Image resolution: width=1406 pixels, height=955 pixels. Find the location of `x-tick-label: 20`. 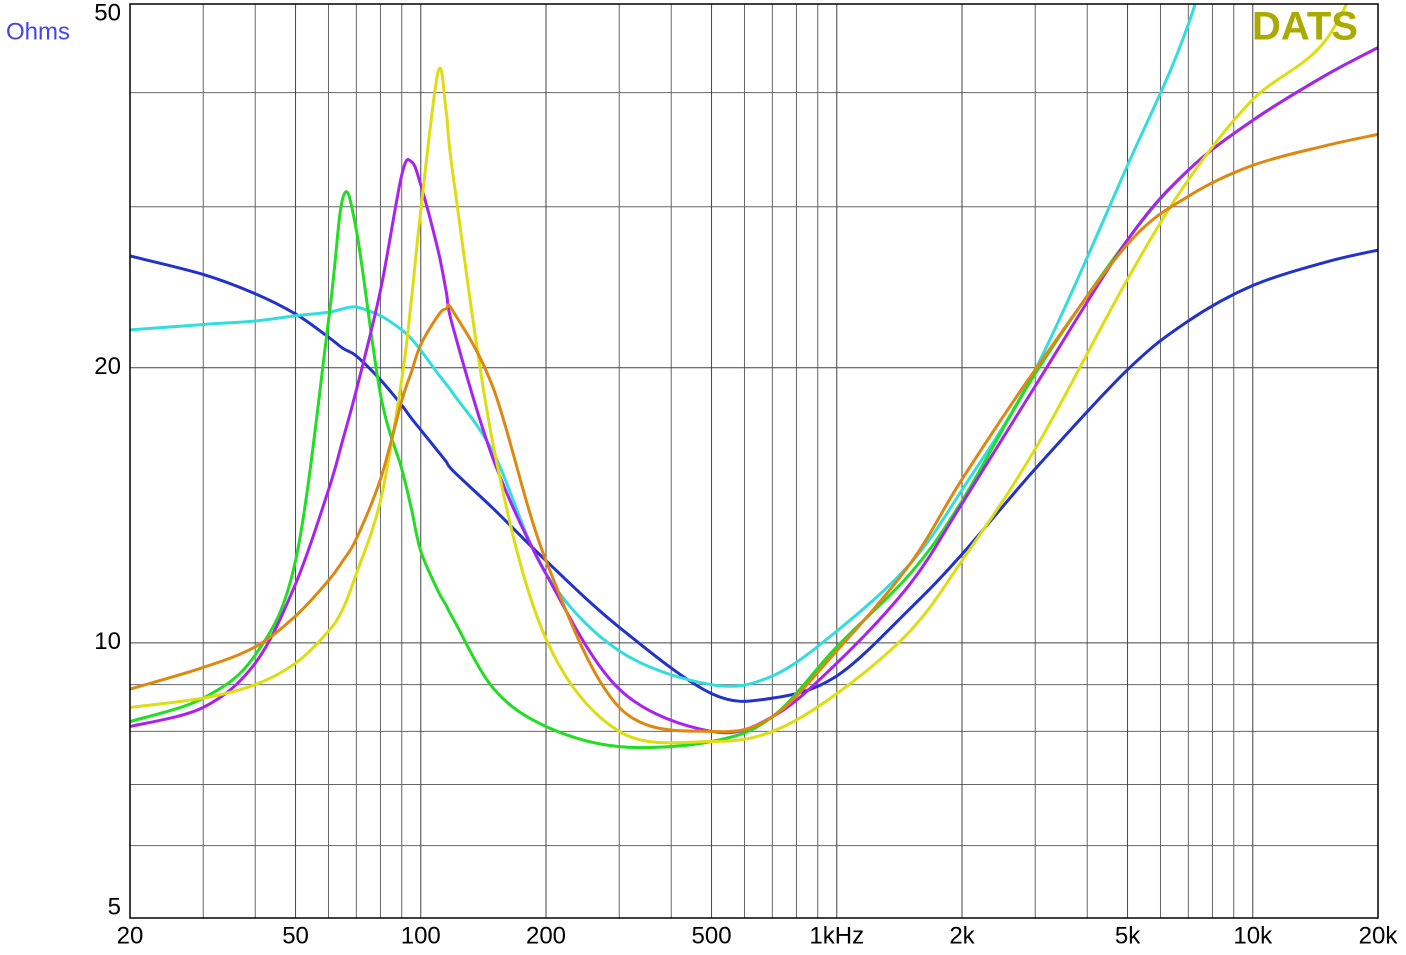

x-tick-label: 20 is located at coordinates (130, 935).